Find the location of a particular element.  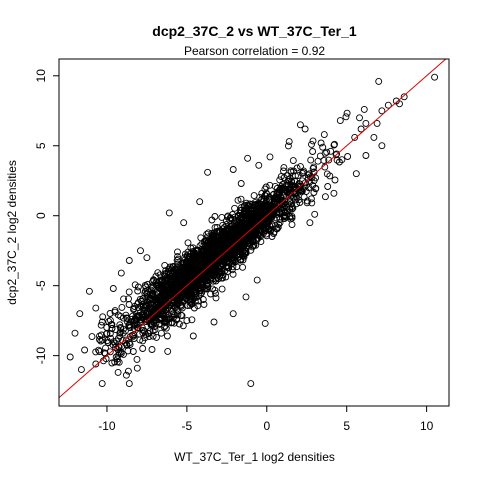

chart-subtitle: Pearson correlation = 0.92 is located at coordinates (254, 51).